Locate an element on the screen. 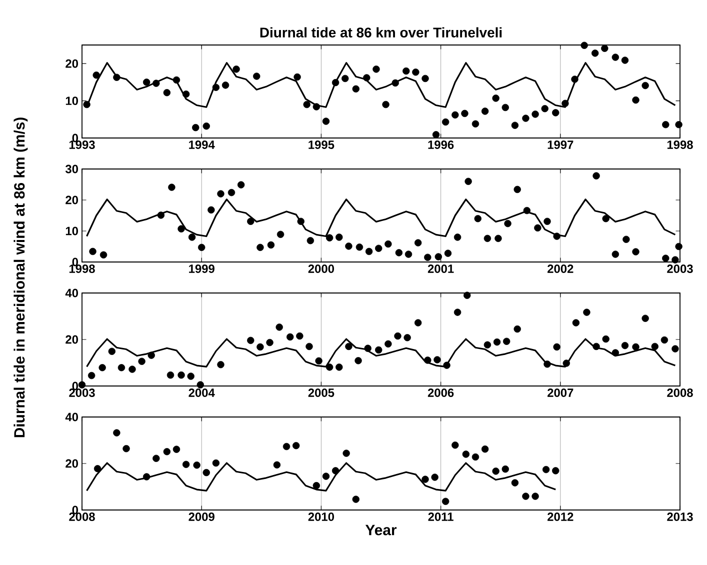 This screenshot has height=565, width=707. x-tick-label: 2011 is located at coordinates (441, 516).